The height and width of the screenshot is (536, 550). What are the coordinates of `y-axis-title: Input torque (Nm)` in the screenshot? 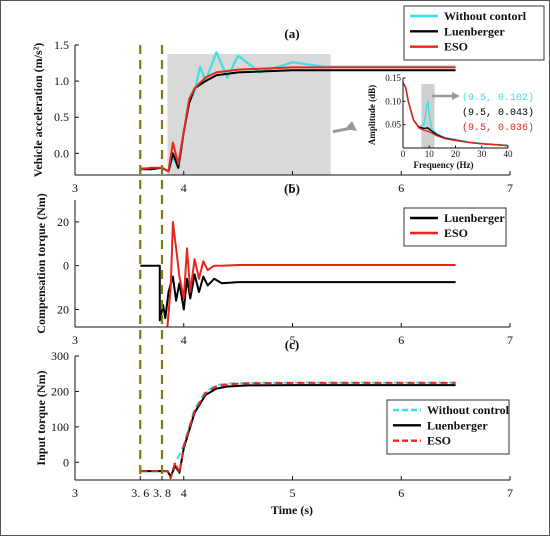 It's located at (41, 417).